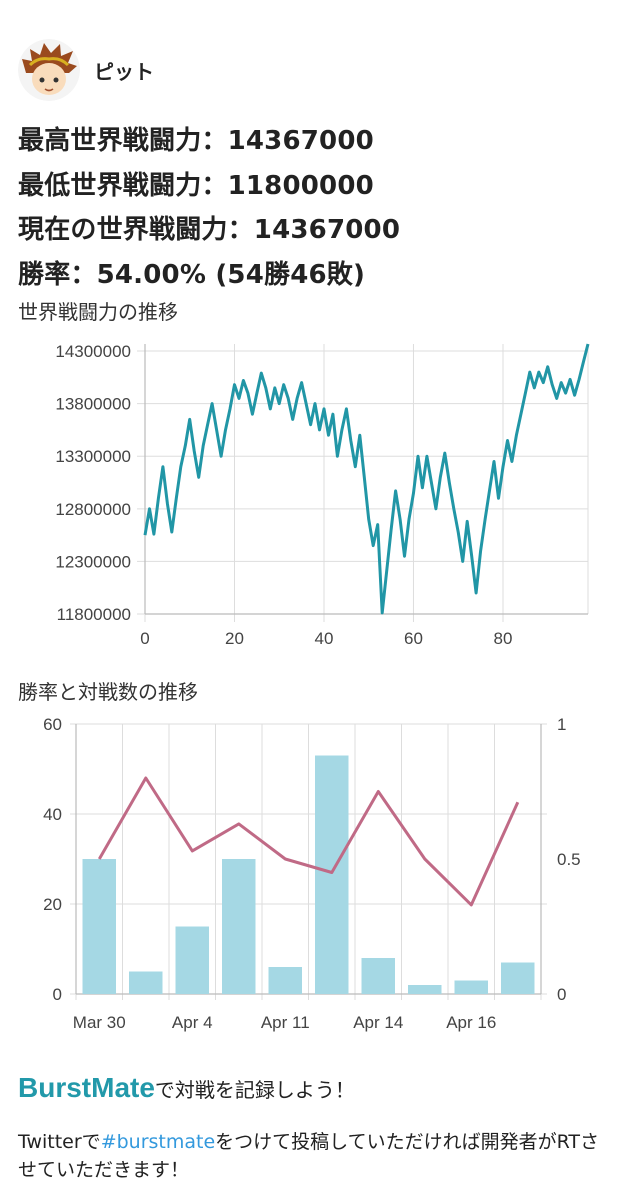 This screenshot has width=623, height=1200. Describe the element at coordinates (209, 230) in the screenshot. I see `current-power-stat: 現在の世界戦闘力：14367000` at that location.